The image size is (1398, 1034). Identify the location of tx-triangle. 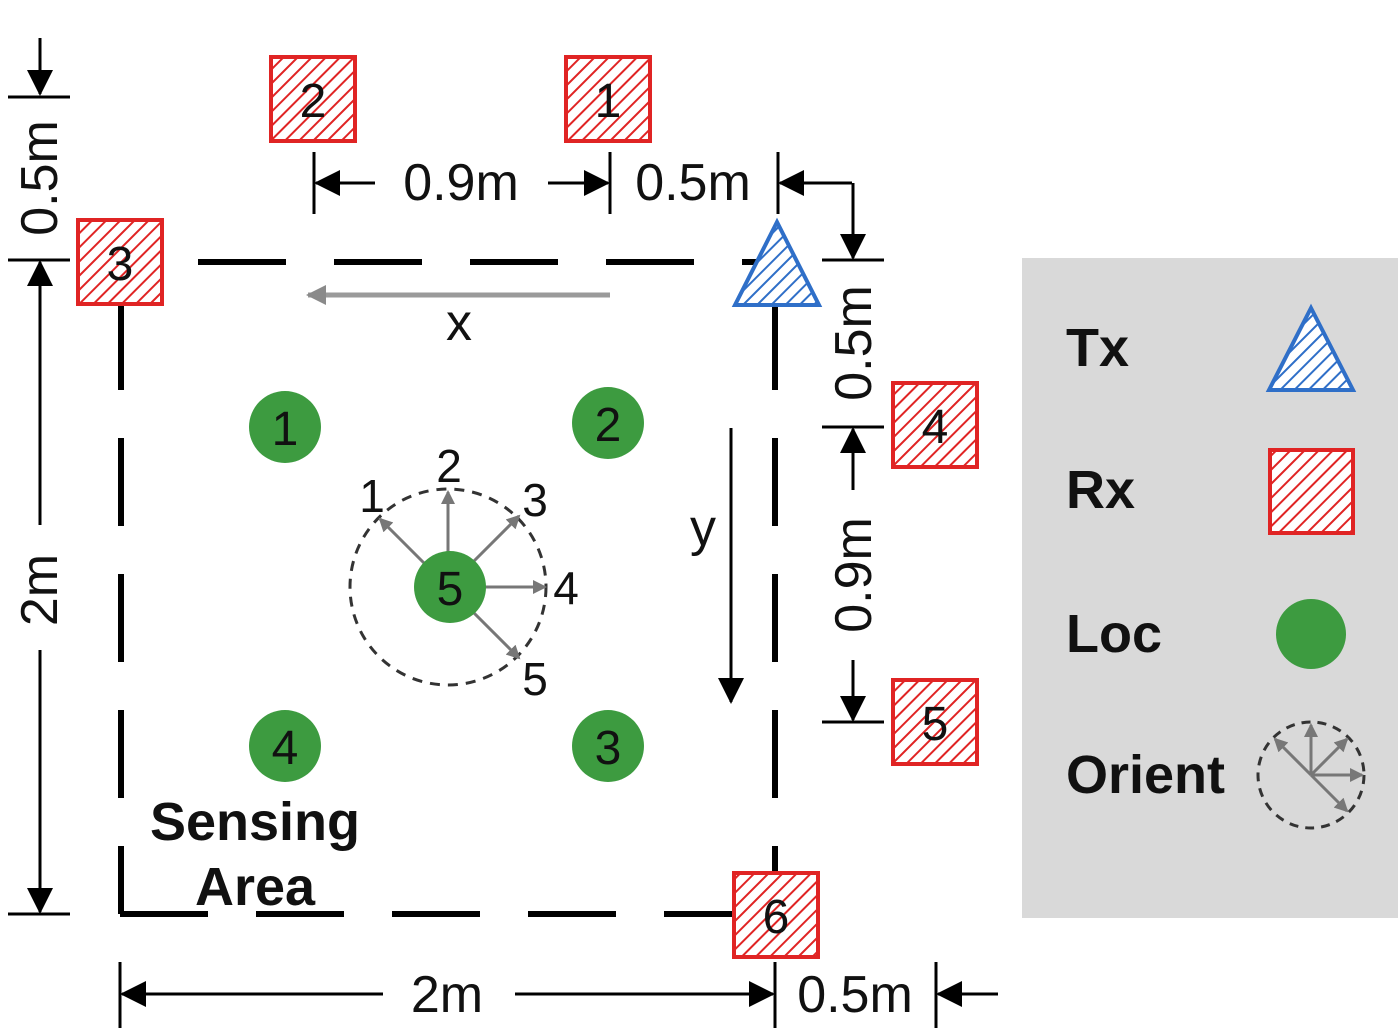
(777, 262).